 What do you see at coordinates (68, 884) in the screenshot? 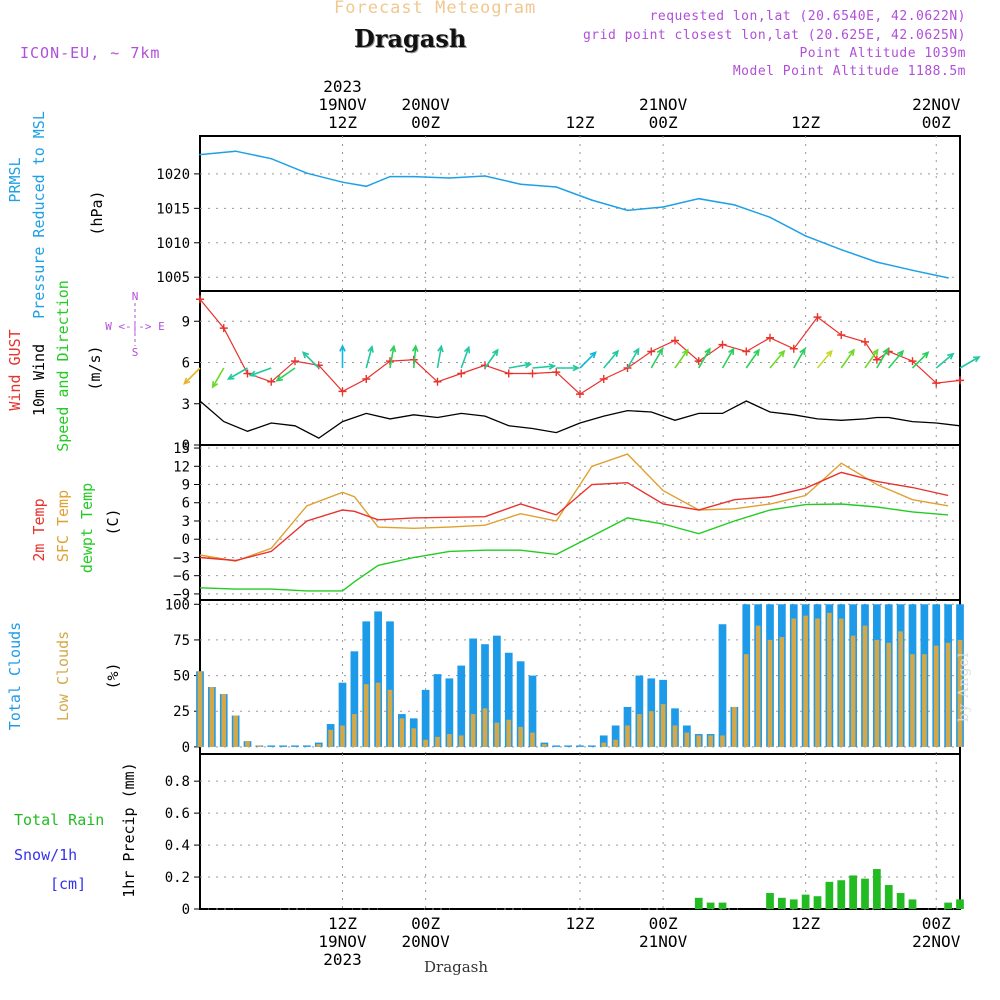
I see `precip-label-cm: [cm]` at bounding box center [68, 884].